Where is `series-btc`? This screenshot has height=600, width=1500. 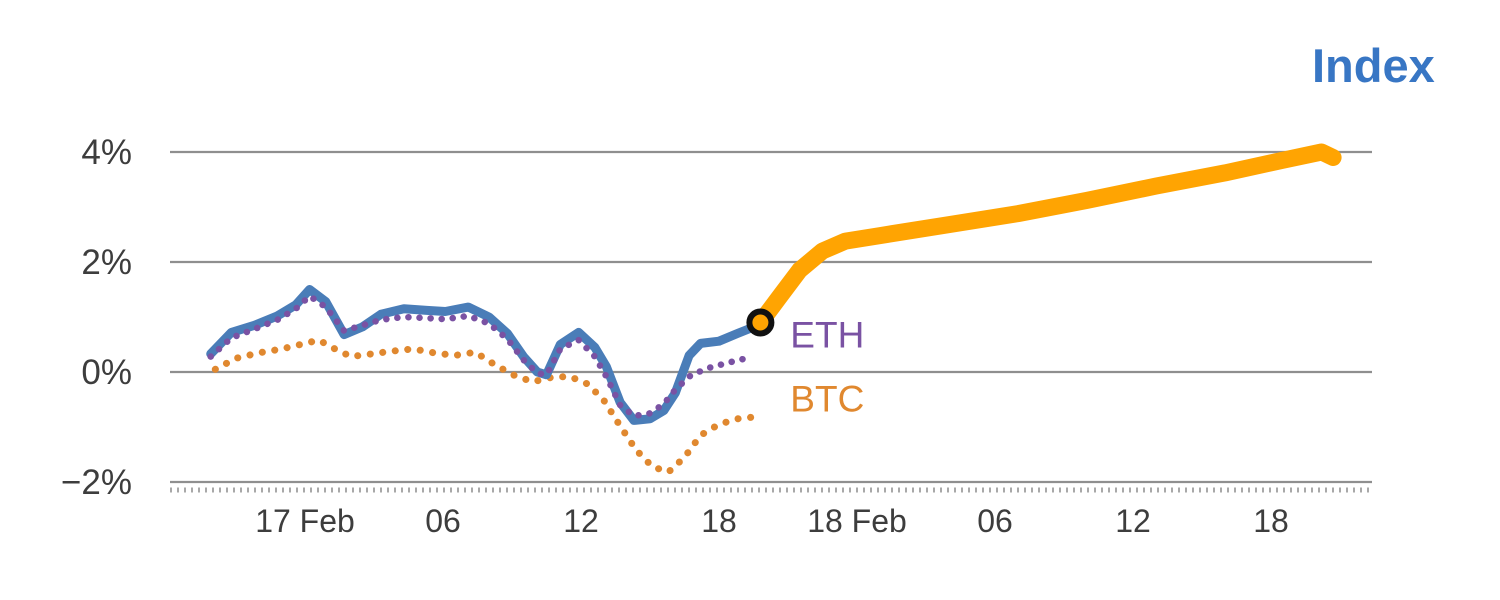
series-btc is located at coordinates (484, 406).